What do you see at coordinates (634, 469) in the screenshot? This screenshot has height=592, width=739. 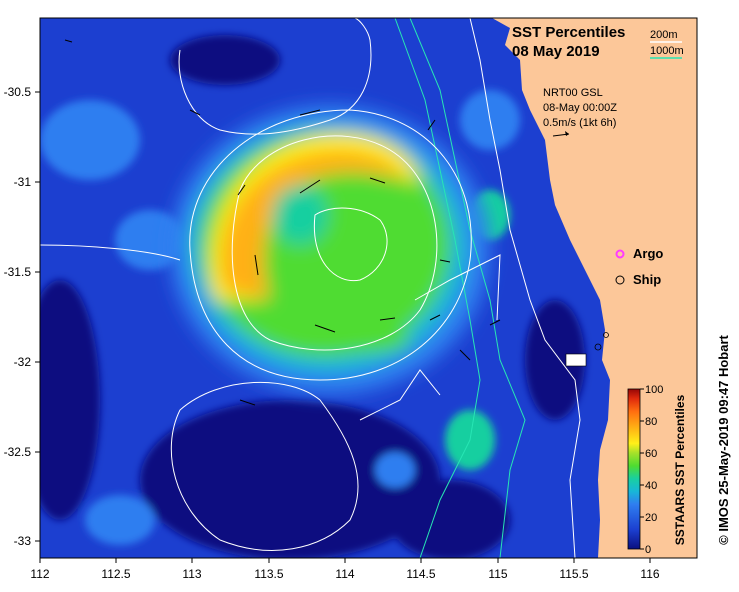 I see `colorbar-scale` at bounding box center [634, 469].